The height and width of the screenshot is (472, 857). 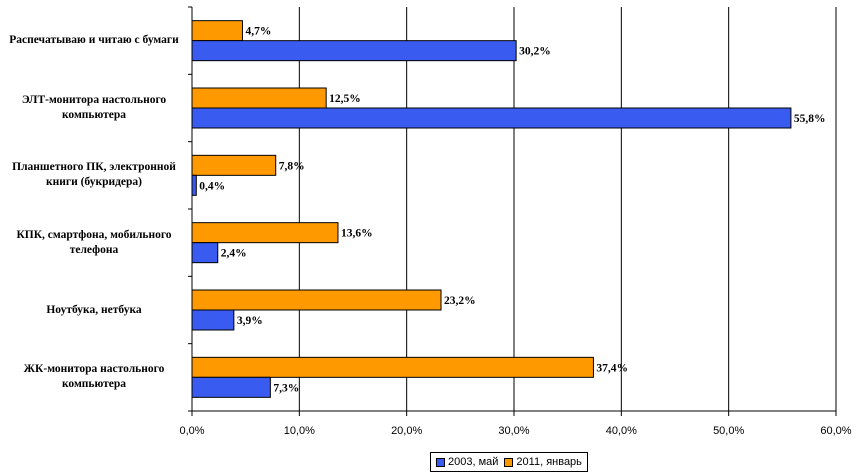 What do you see at coordinates (406, 431) in the screenshot?
I see `x-tick-label: 20,0%` at bounding box center [406, 431].